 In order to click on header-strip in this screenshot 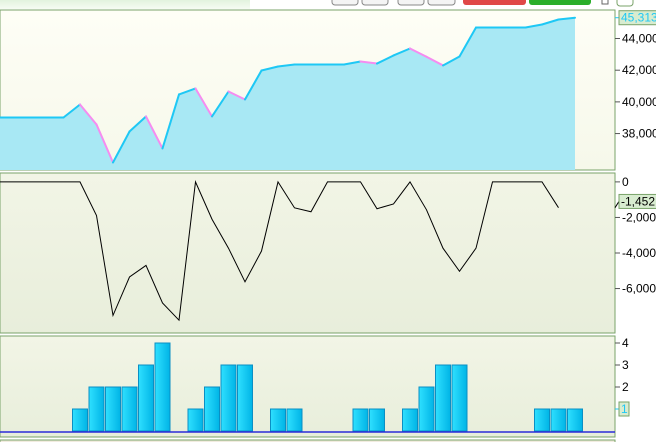, I will do `click(125, 4)`.